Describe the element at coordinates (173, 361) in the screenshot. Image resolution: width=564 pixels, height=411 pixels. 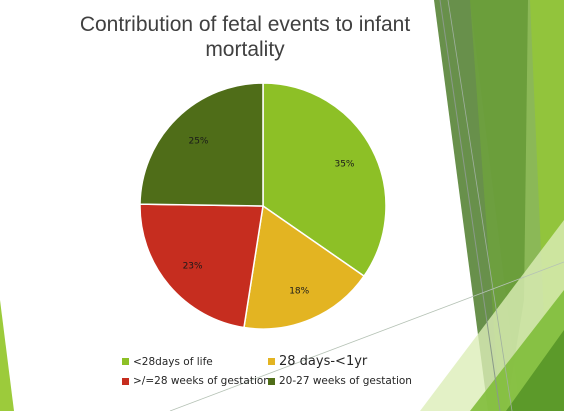
I see `legend-label: <28days of life` at that location.